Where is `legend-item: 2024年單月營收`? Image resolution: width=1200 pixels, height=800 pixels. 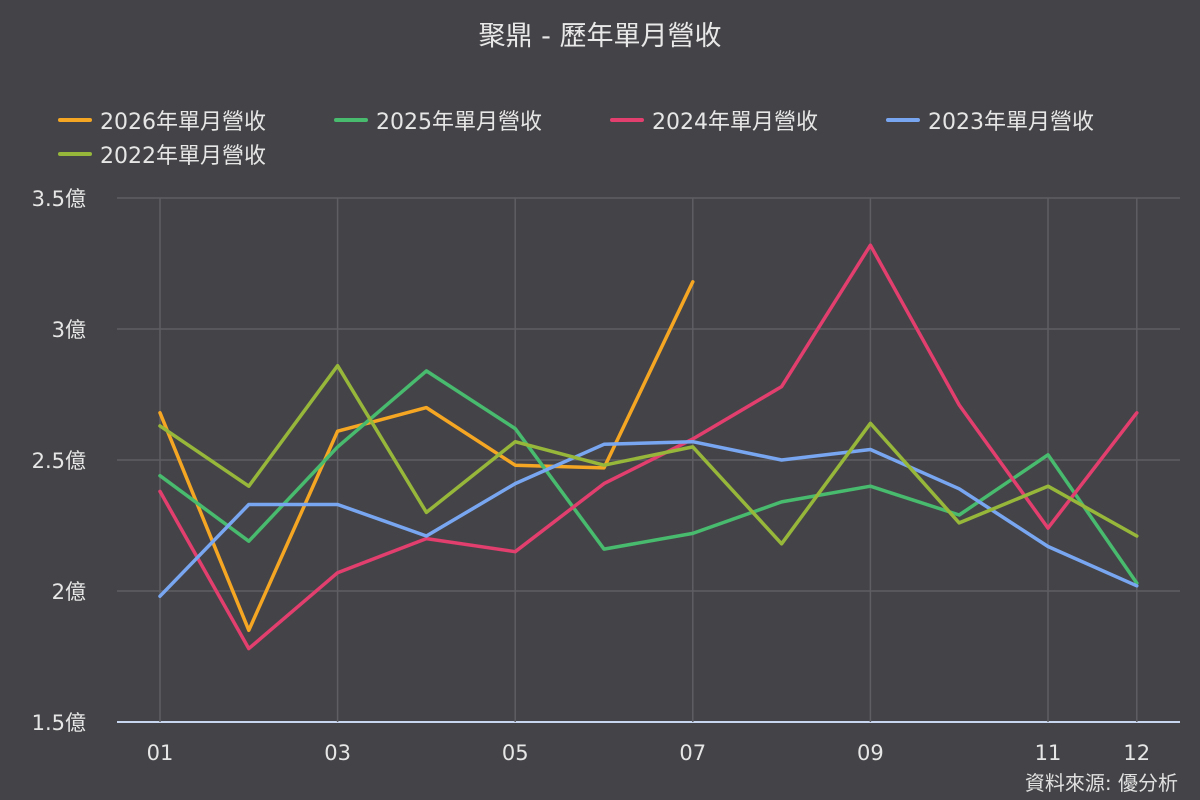 legend-item: 2024年單月營收 is located at coordinates (748, 120).